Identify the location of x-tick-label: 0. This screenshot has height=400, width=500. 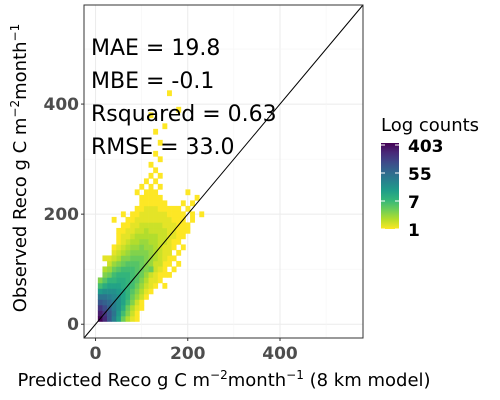
(96, 354).